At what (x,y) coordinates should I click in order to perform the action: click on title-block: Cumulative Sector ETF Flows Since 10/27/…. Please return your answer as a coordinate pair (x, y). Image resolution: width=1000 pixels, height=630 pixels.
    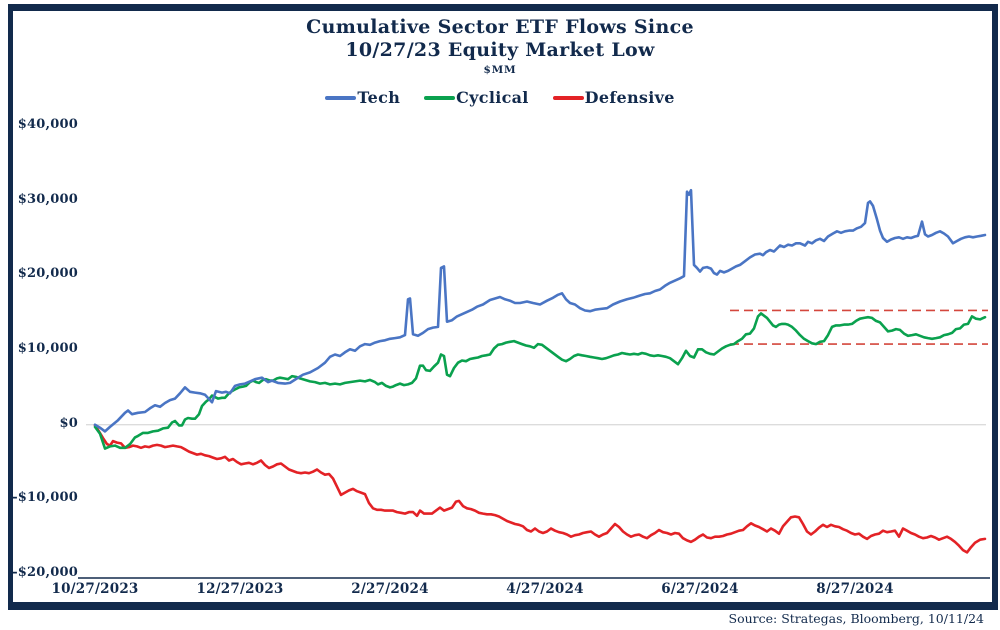
    Looking at the image, I should click on (500, 46).